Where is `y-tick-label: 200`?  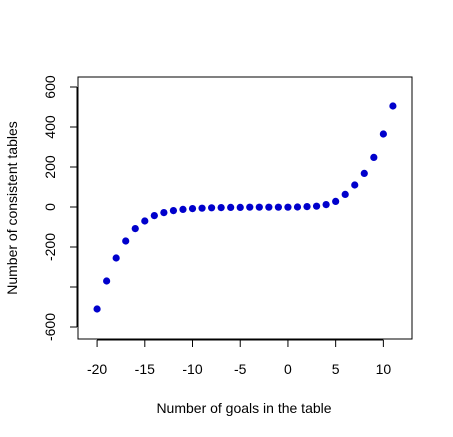
y-tick-label: 200 is located at coordinates (50, 167).